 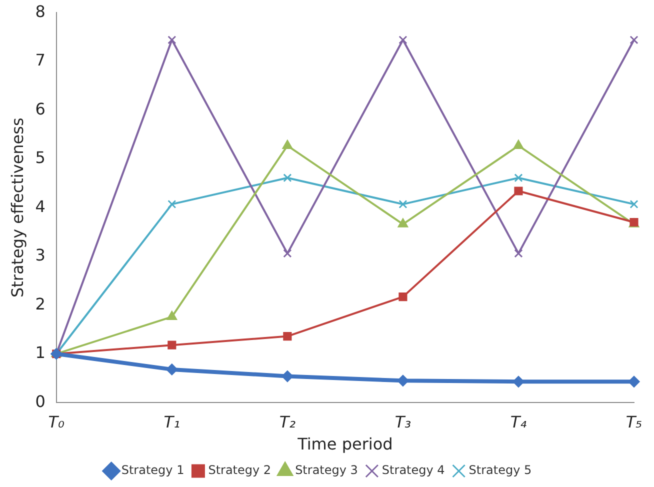 I want to click on y-tick-label: 5, so click(x=40, y=158).